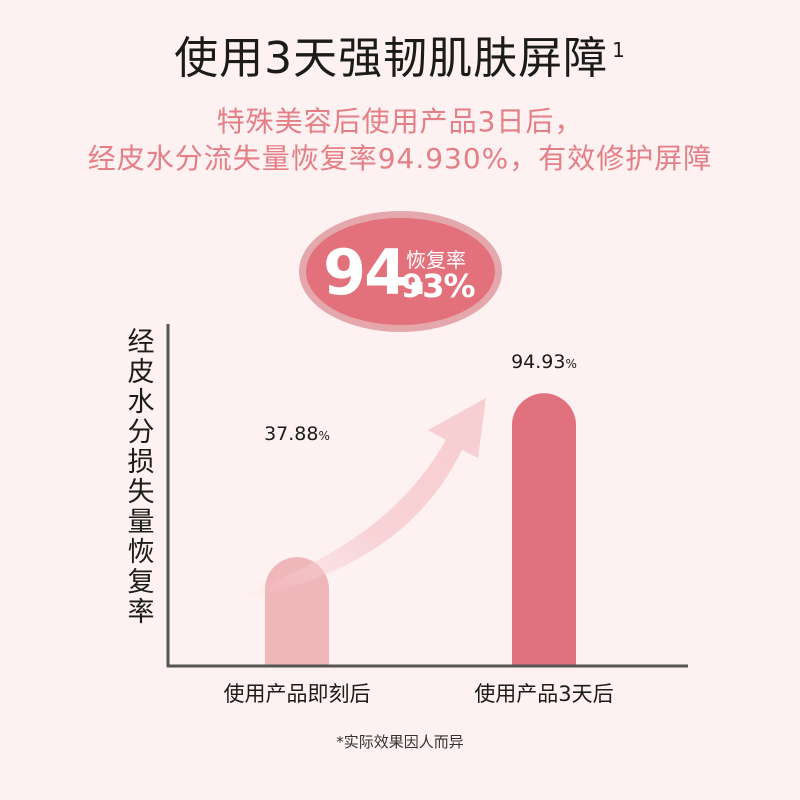 The width and height of the screenshot is (800, 800). What do you see at coordinates (538, 362) in the screenshot?
I see `value-number: 94.93` at bounding box center [538, 362].